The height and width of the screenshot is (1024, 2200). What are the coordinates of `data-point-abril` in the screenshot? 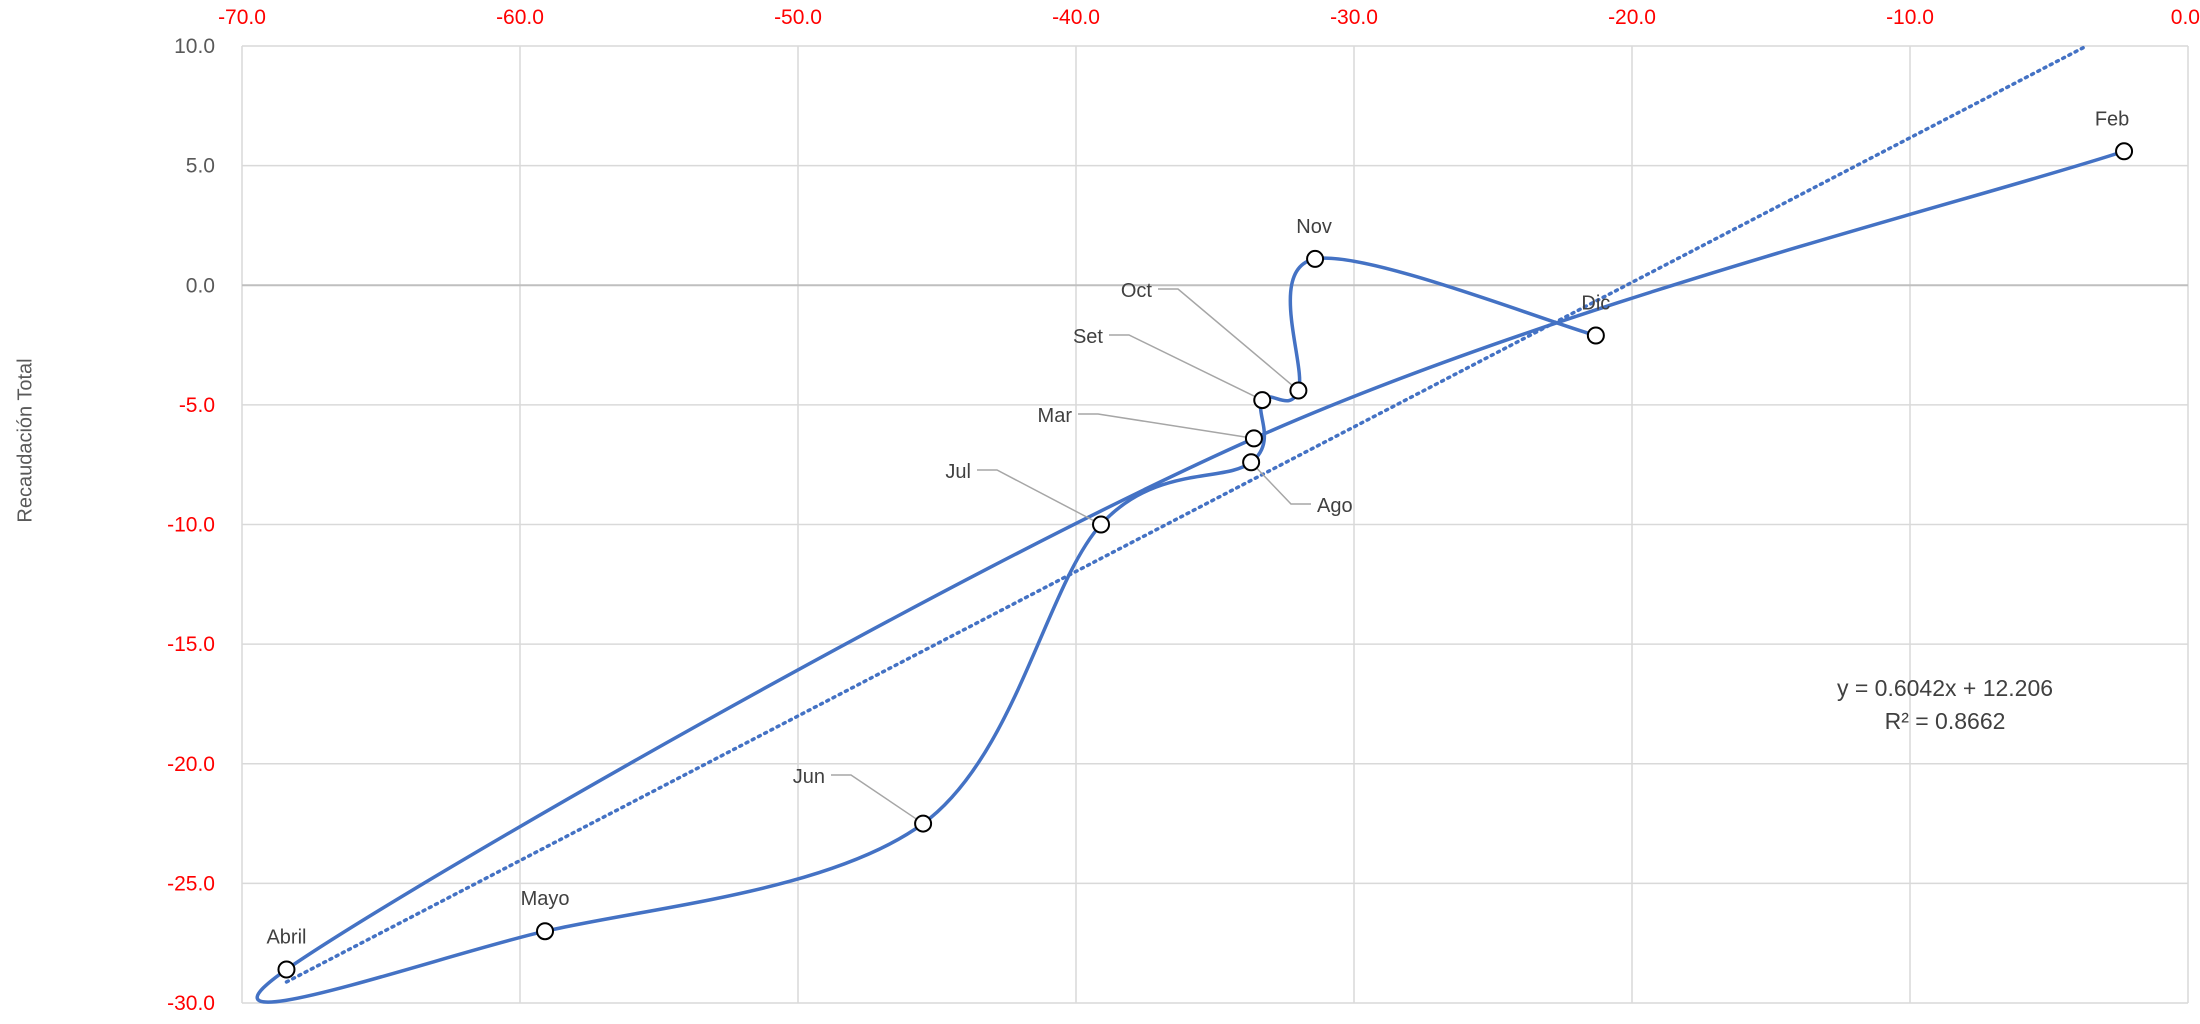 It's located at (286, 969).